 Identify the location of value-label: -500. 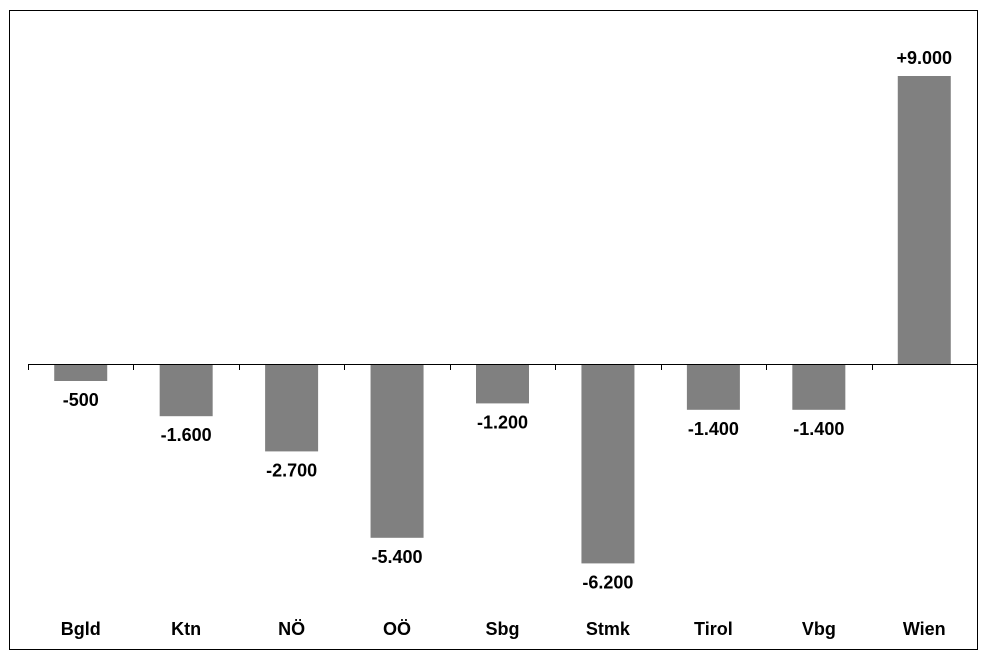
(81, 400).